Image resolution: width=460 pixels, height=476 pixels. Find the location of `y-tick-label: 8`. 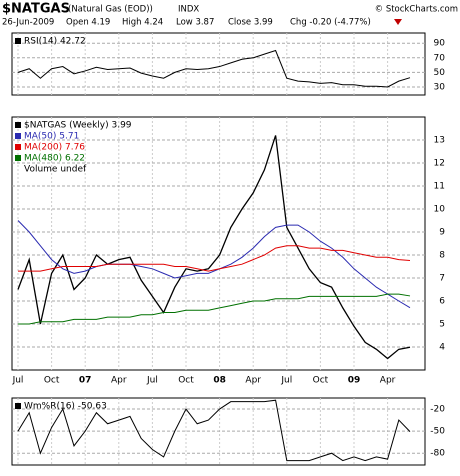

y-tick-label: 8 is located at coordinates (442, 256).